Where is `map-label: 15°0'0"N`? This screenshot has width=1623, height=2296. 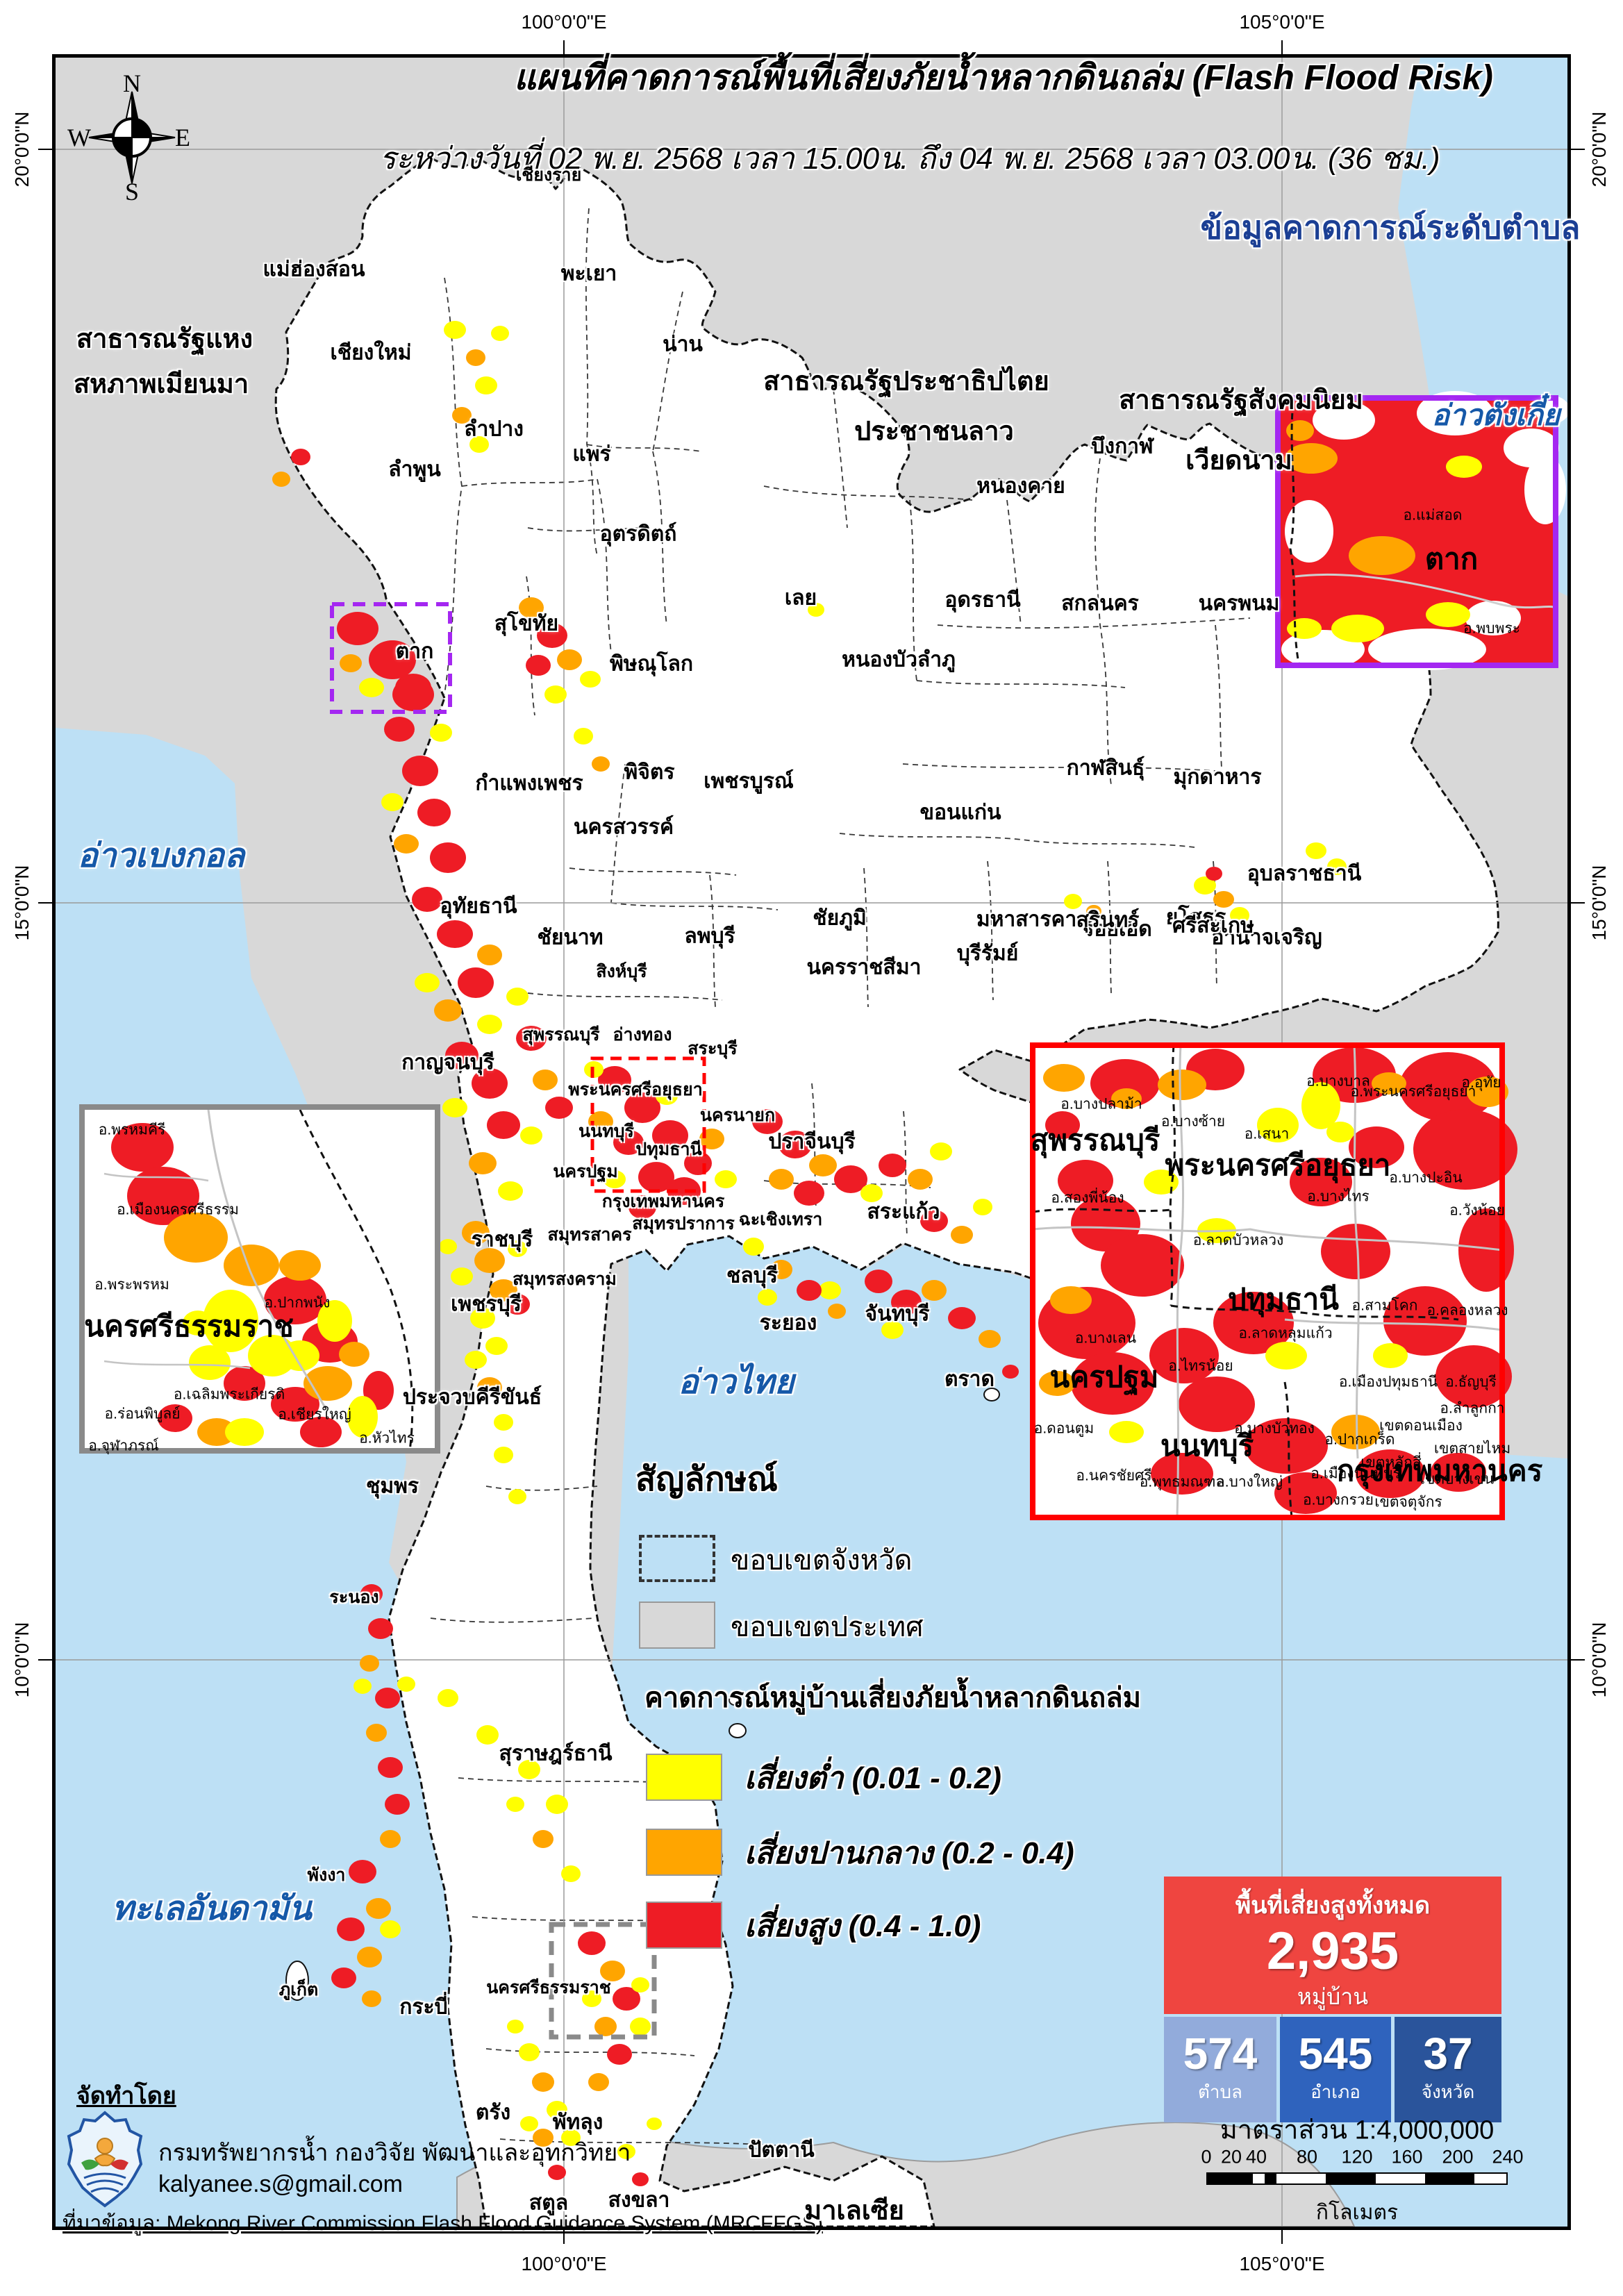 map-label: 15°0'0"N is located at coordinates (22, 903).